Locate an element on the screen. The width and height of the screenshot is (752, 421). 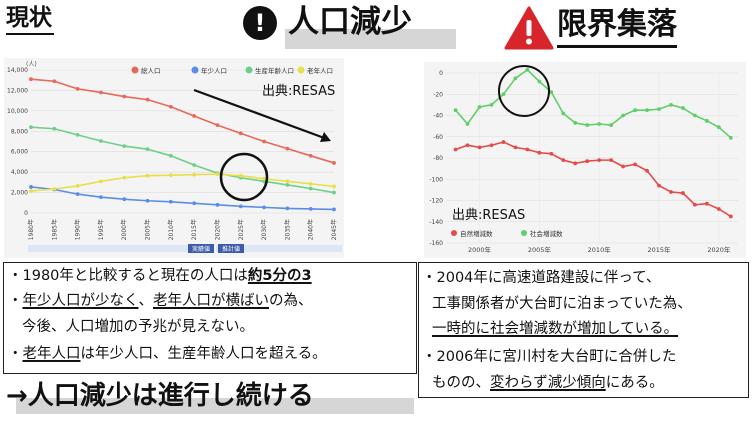
conclusion-text: →人口減少は進行し続ける is located at coordinates (160, 396).